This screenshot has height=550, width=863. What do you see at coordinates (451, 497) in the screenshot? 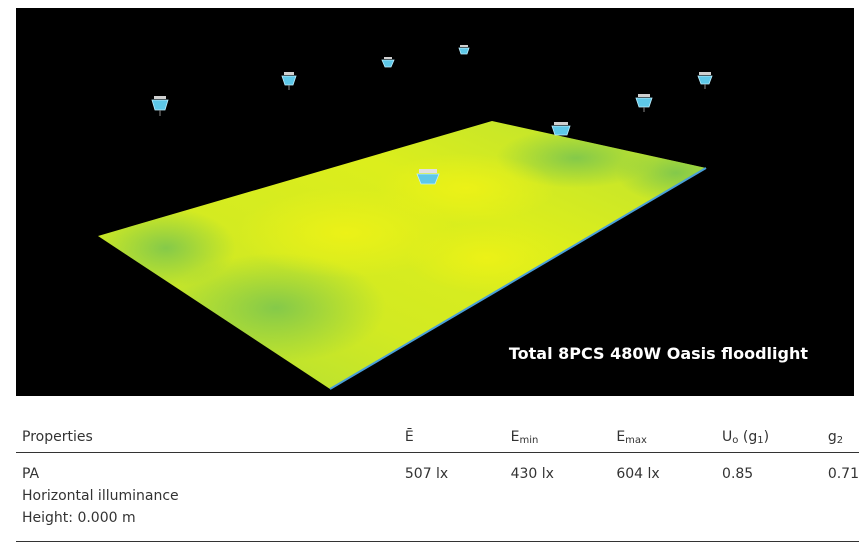
I see `row-e-avg: 507 lx` at bounding box center [451, 497].